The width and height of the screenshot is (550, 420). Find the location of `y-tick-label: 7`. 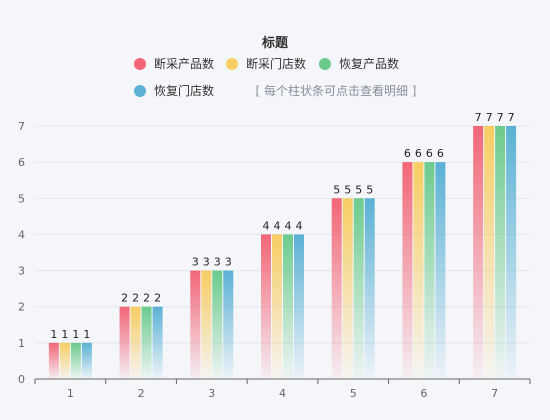

y-tick-label: 7 is located at coordinates (21, 126).